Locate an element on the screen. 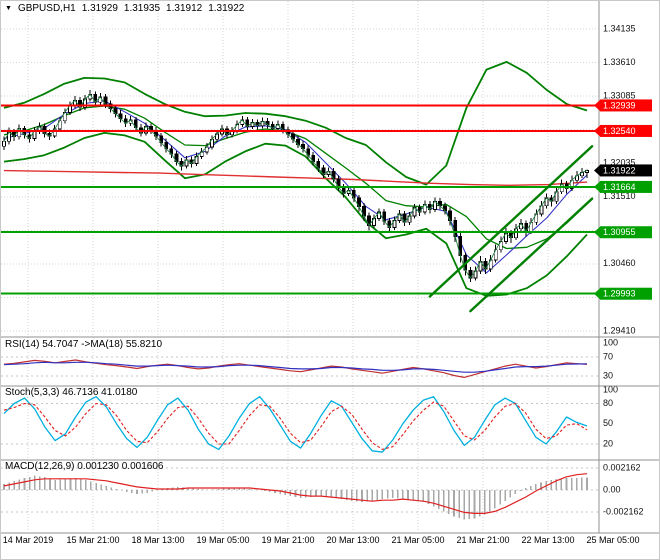  time-axis-label: 14 Mar 2019 is located at coordinates (28, 540).